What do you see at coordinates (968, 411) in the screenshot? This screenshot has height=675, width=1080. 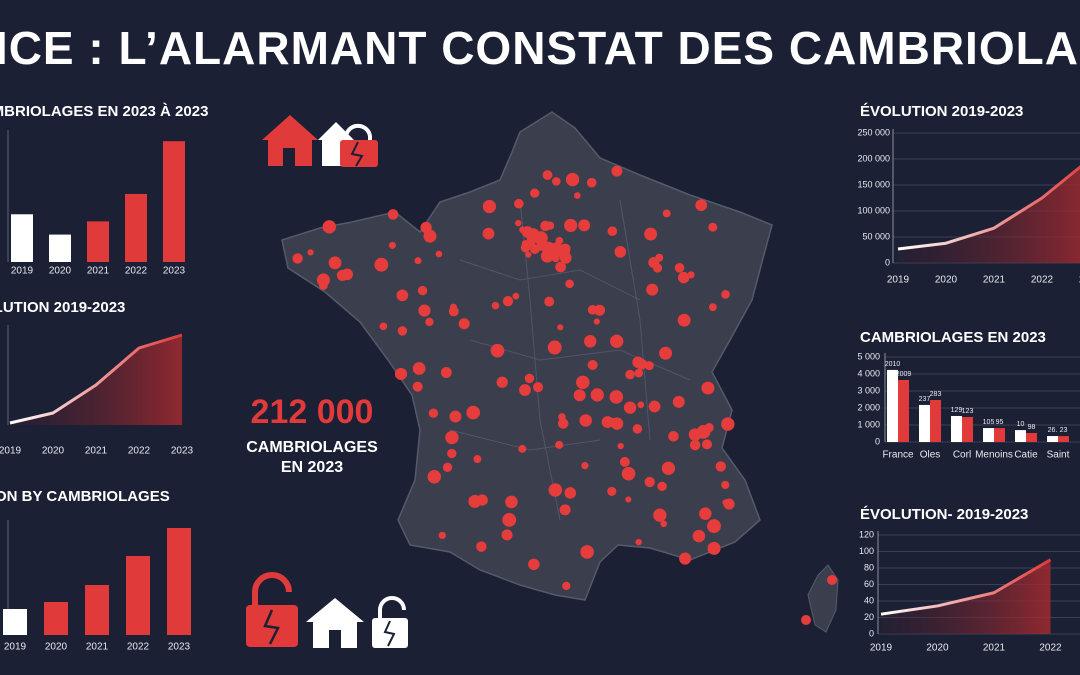 I see `bar-annotation: 123` at bounding box center [968, 411].